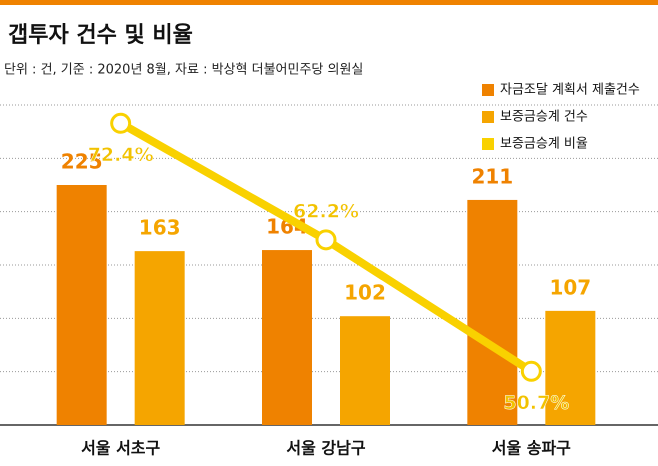  I want to click on chart-title: 갭투자 건수 및 비율, so click(100, 35).